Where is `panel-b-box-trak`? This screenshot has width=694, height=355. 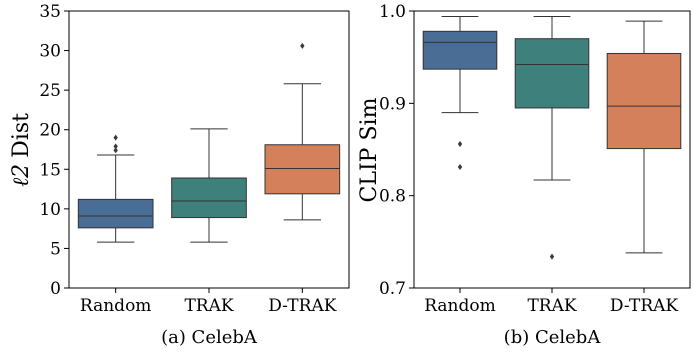
panel-b-box-trak is located at coordinates (552, 138).